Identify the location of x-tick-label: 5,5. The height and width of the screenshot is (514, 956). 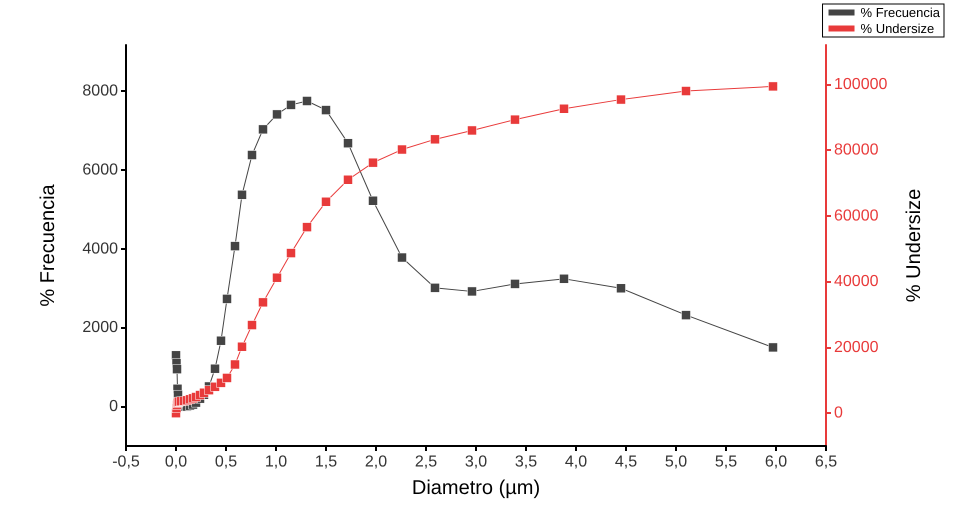
(726, 462).